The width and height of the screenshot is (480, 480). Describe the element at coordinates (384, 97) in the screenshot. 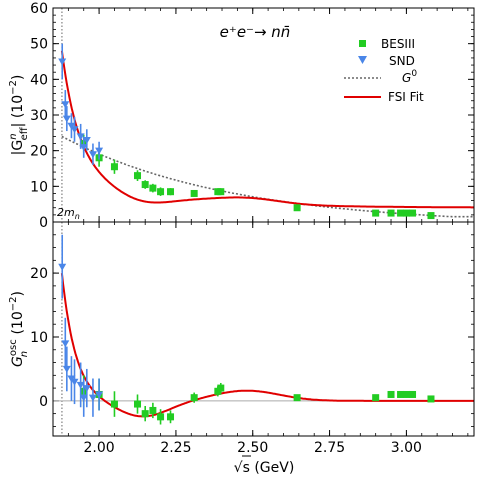

I see `legend-item-fsi-fit: FSI Fit` at that location.